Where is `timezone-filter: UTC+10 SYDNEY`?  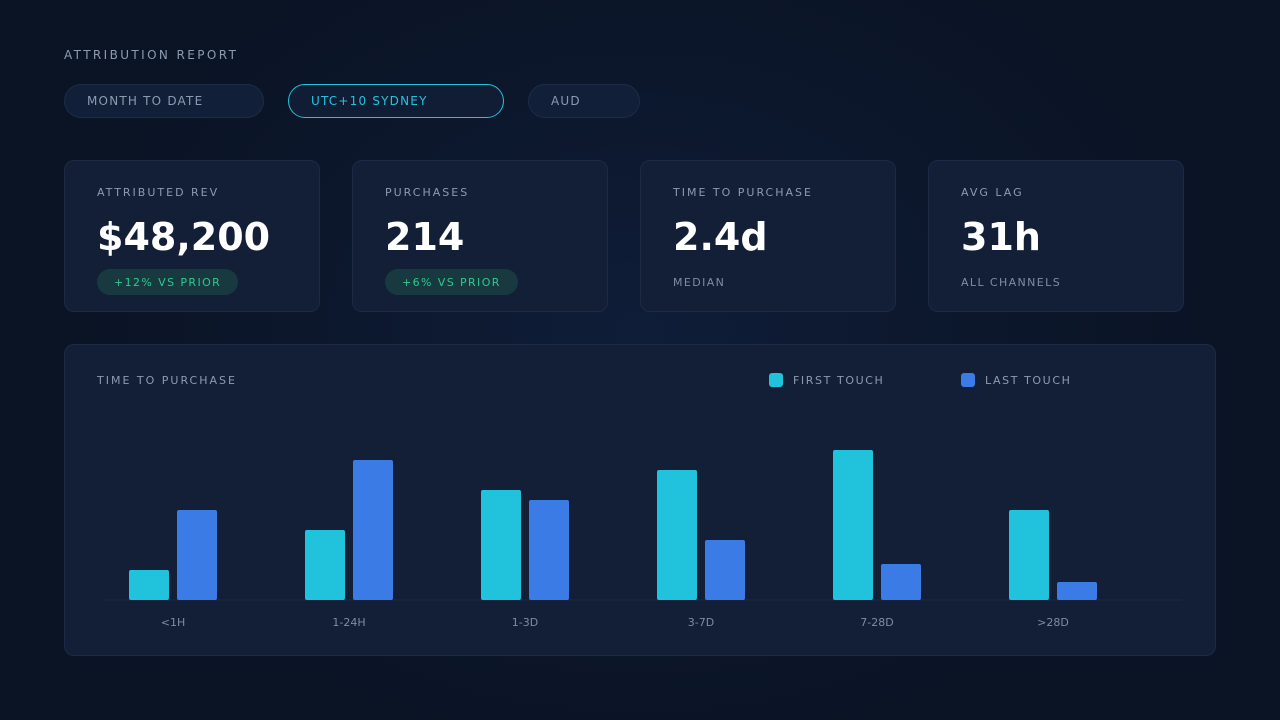
timezone-filter: UTC+10 SYDNEY is located at coordinates (396, 101).